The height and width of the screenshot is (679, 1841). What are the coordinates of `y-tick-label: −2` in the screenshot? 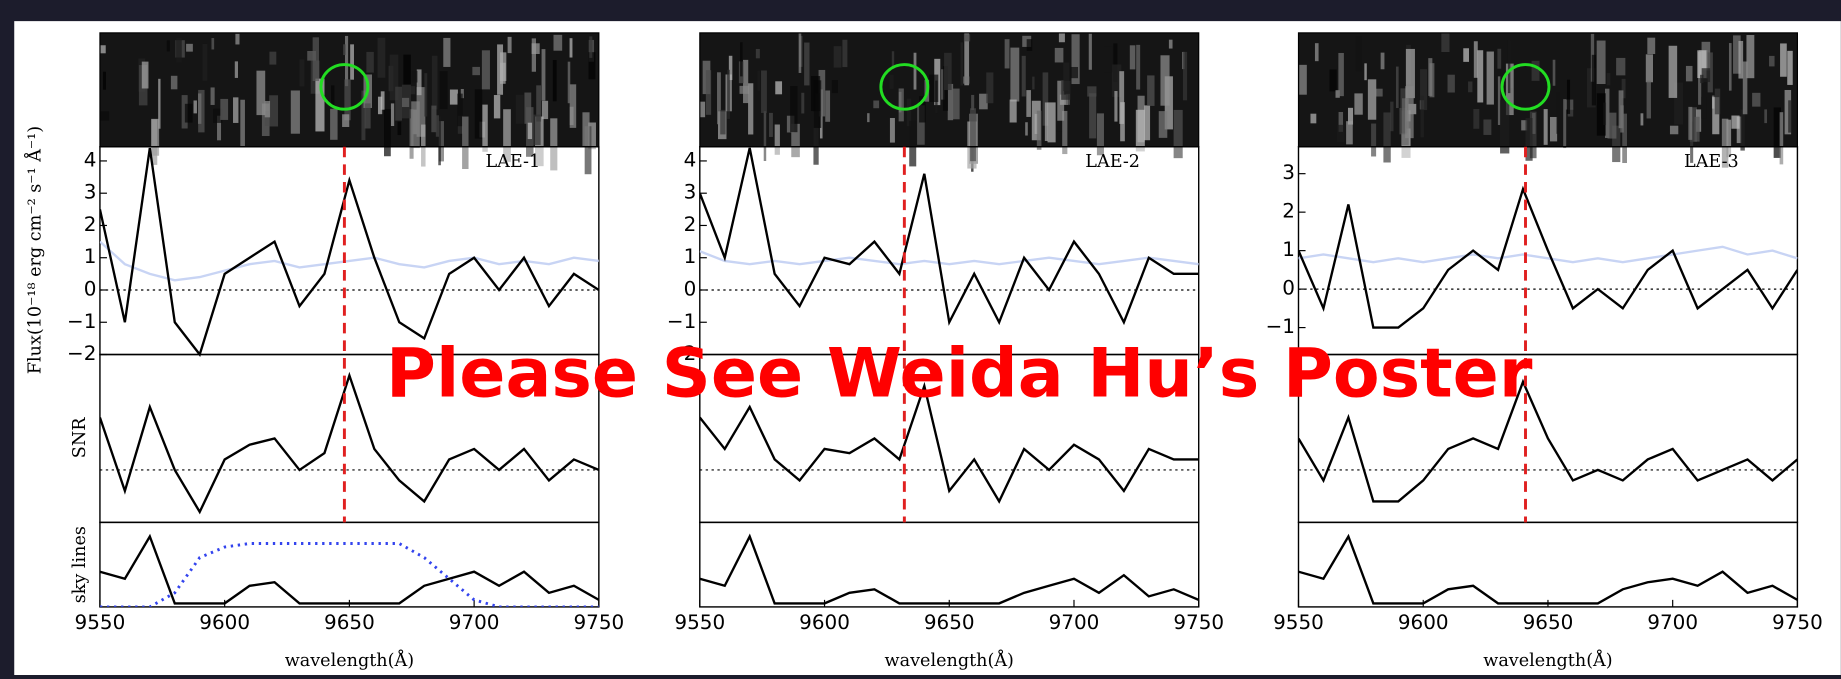 It's located at (681, 353).